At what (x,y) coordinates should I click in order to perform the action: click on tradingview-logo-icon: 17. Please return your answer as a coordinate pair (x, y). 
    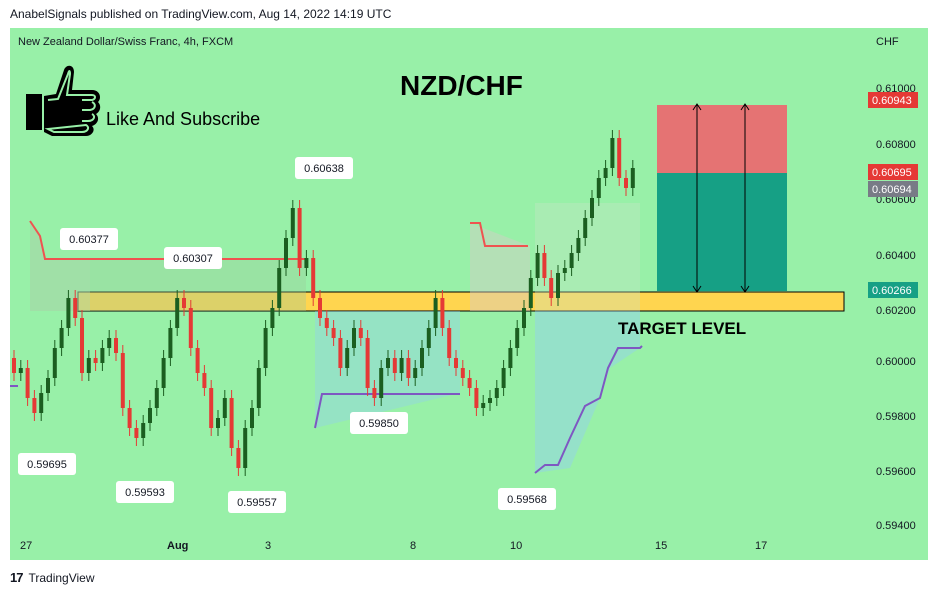
    Looking at the image, I should click on (17, 577).